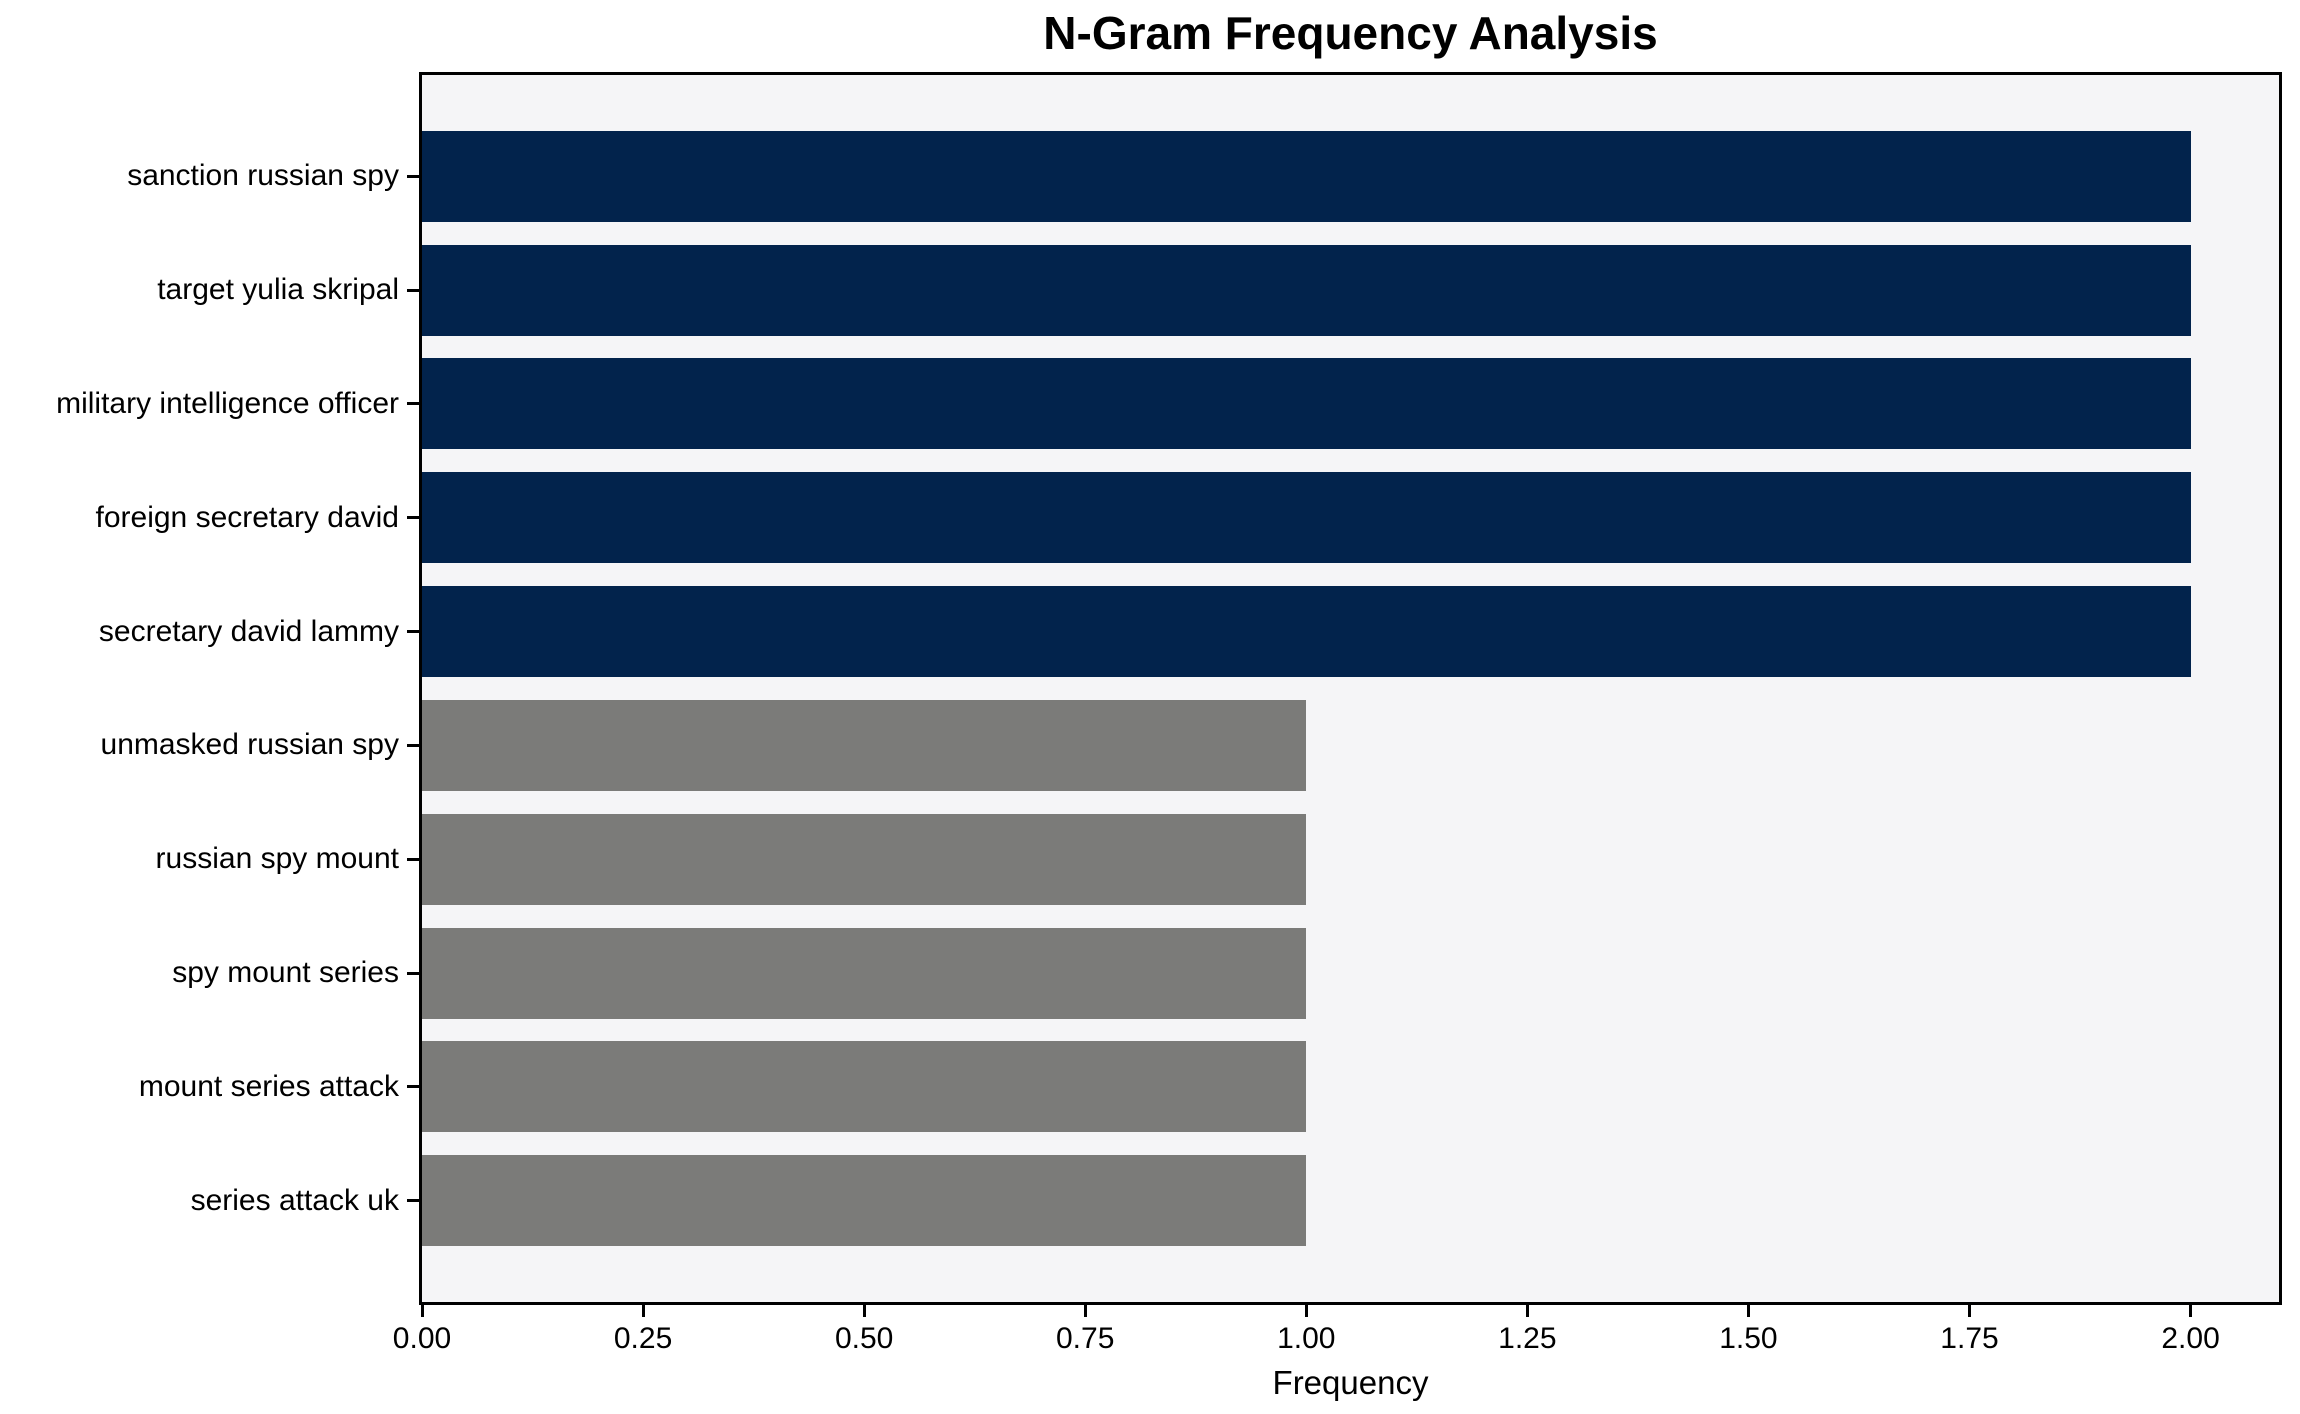 The height and width of the screenshot is (1414, 2300). I want to click on y-tick-label: spy mount series, so click(285, 973).